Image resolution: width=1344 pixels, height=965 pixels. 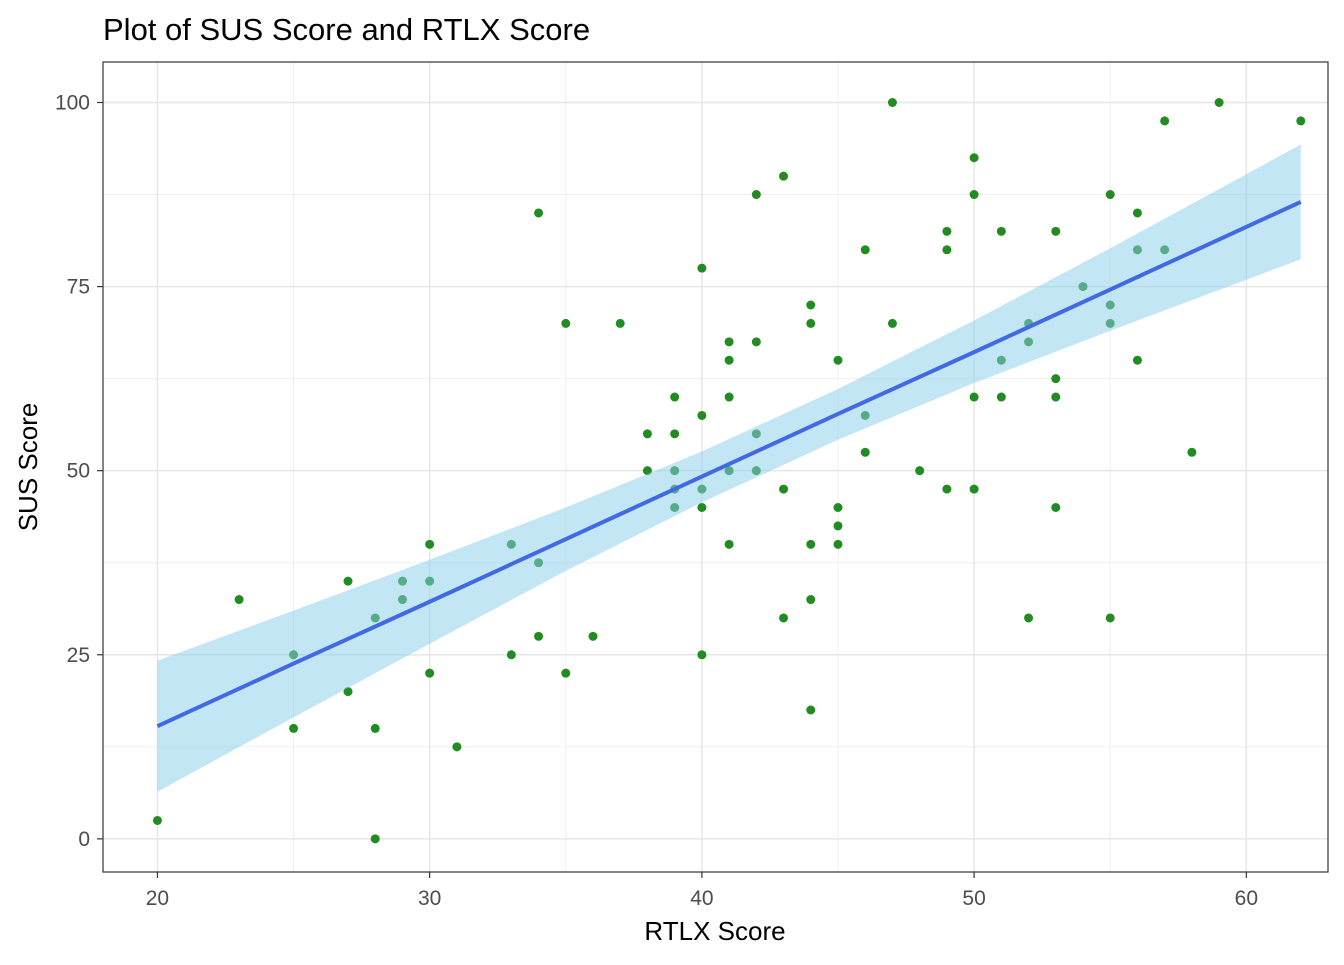 I want to click on x-tick-label: 30, so click(x=429, y=898).